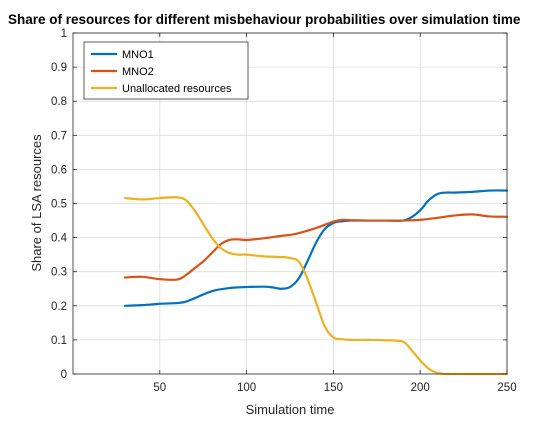 This screenshot has width=560, height=425. What do you see at coordinates (138, 72) in the screenshot?
I see `legend-label-mno2: MNO2` at bounding box center [138, 72].